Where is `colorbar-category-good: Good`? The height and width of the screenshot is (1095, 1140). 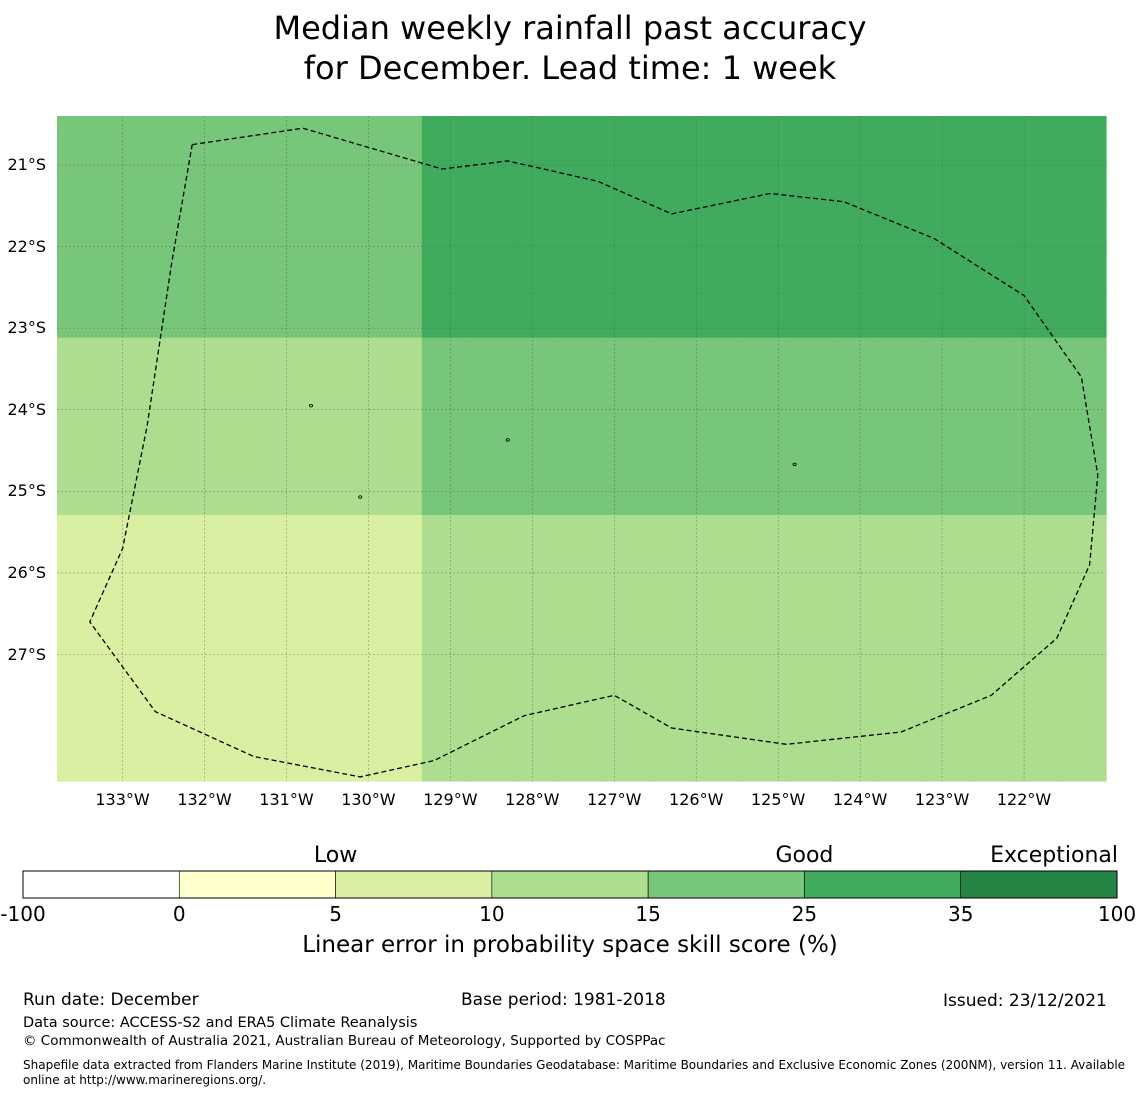 colorbar-category-good: Good is located at coordinates (804, 855).